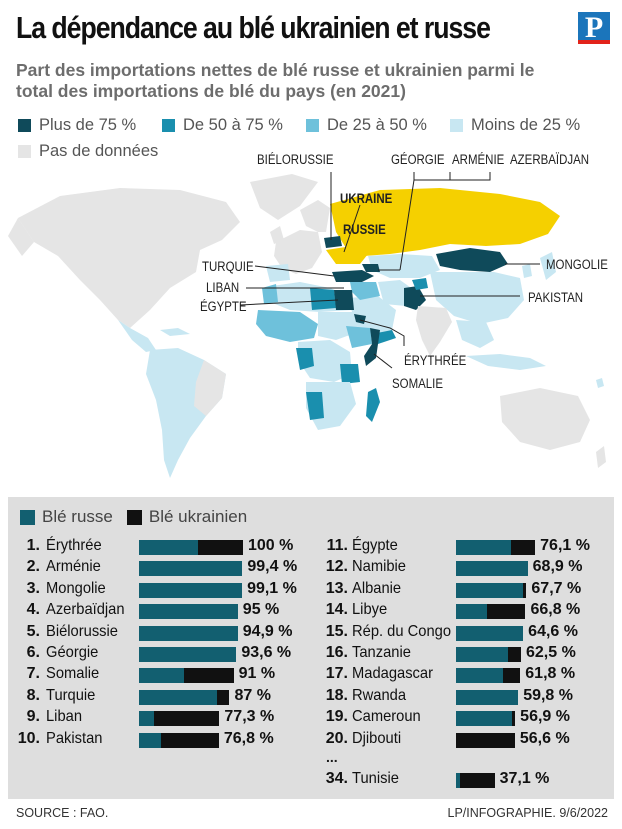 Image resolution: width=622 pixels, height=829 pixels. I want to click on percentage-label: 94,9 %, so click(267, 631).